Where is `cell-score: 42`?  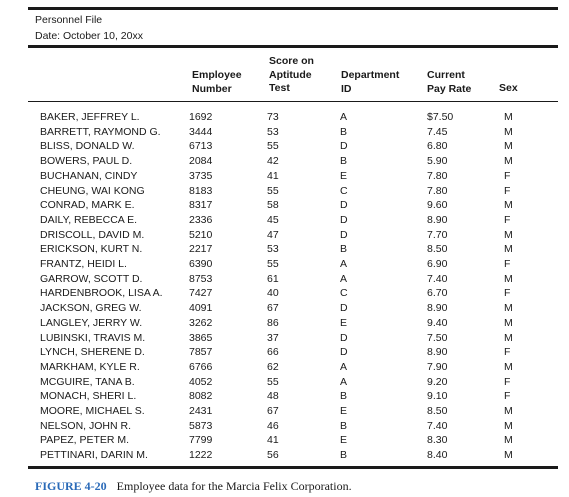
cell-score: 42 is located at coordinates (273, 161).